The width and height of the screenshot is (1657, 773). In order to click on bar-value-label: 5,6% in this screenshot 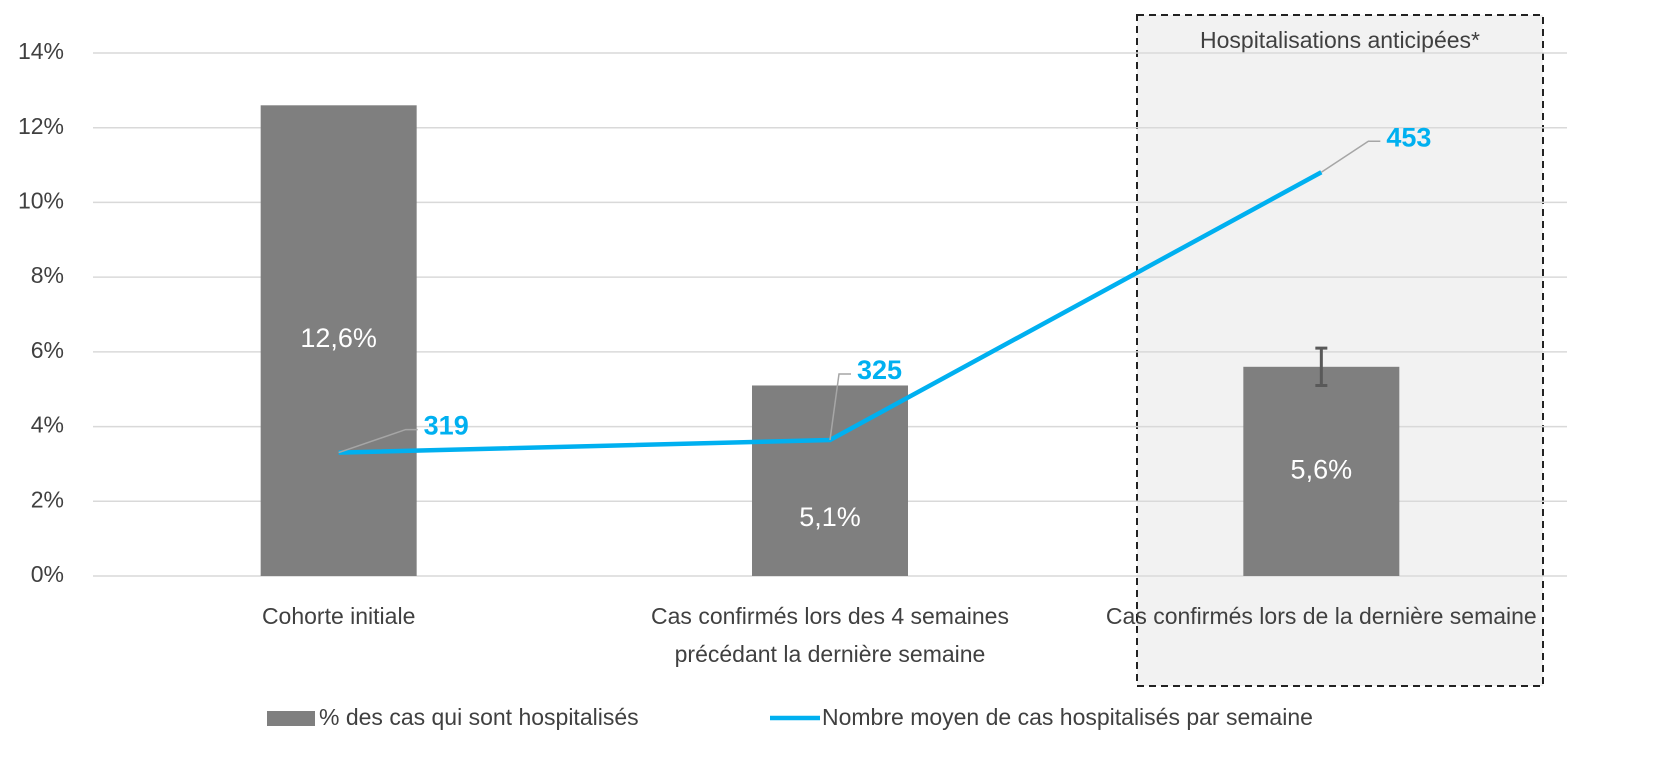, I will do `click(1322, 470)`.